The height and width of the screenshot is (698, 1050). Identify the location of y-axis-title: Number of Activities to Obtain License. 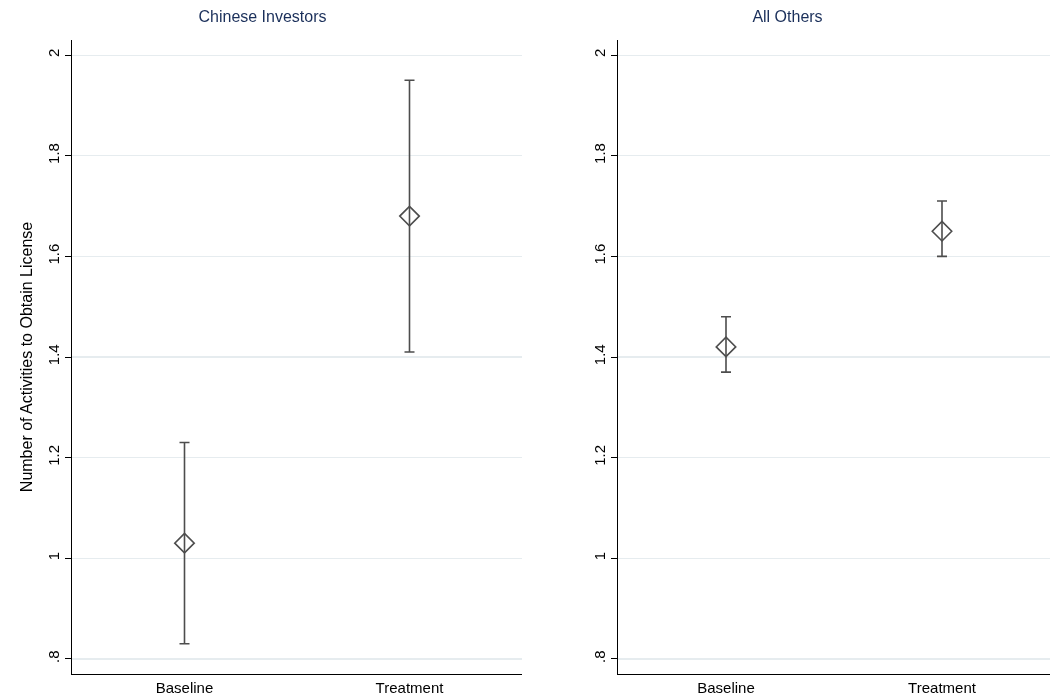
(26, 357).